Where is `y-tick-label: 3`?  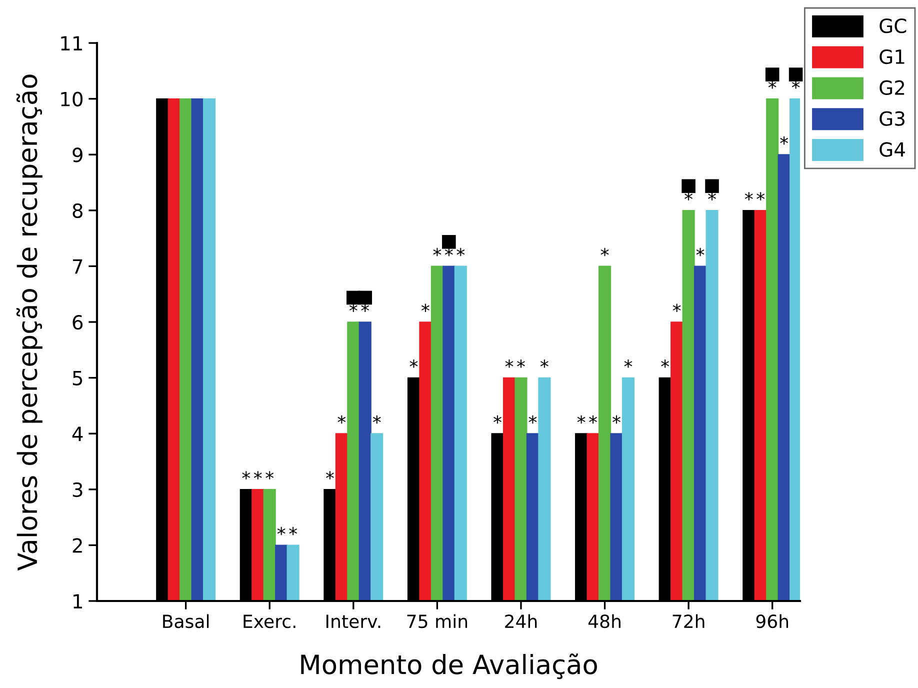
y-tick-label: 3 is located at coordinates (77, 490).